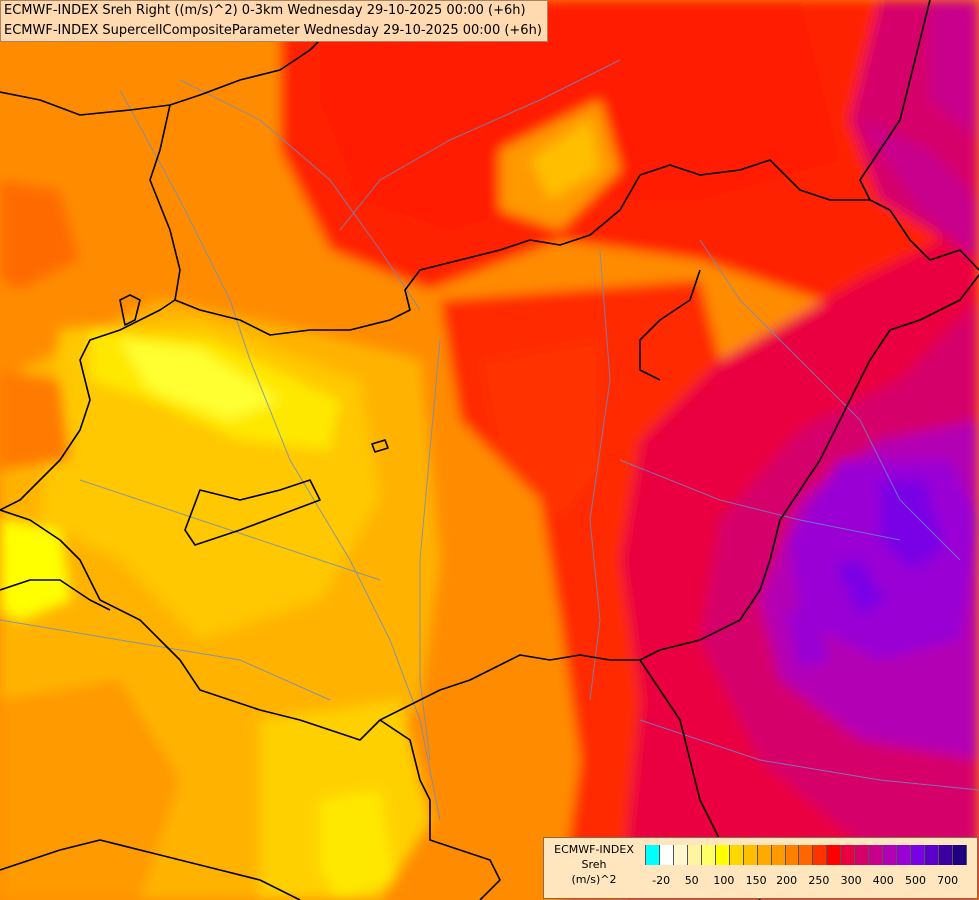 Image resolution: width=979 pixels, height=900 pixels. Describe the element at coordinates (756, 880) in the screenshot. I see `legend-tick-label: 150` at that location.